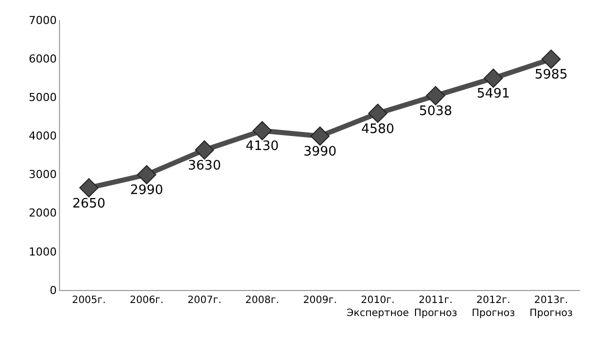  Describe the element at coordinates (89, 204) in the screenshot. I see `data-label: 2650` at that location.